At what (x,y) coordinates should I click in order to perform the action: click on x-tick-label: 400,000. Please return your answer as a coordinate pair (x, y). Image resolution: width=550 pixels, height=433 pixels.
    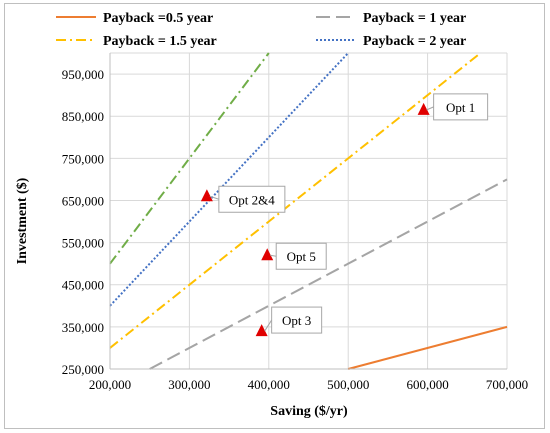
    Looking at the image, I should click on (269, 384).